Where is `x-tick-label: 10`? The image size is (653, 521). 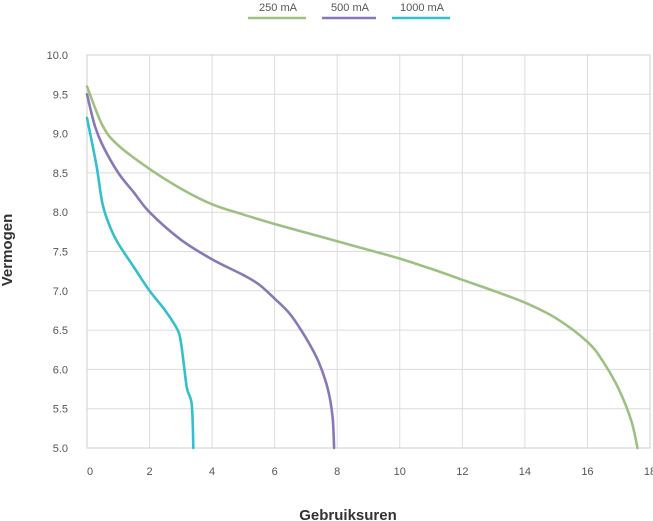 x-tick-label: 10 is located at coordinates (400, 472).